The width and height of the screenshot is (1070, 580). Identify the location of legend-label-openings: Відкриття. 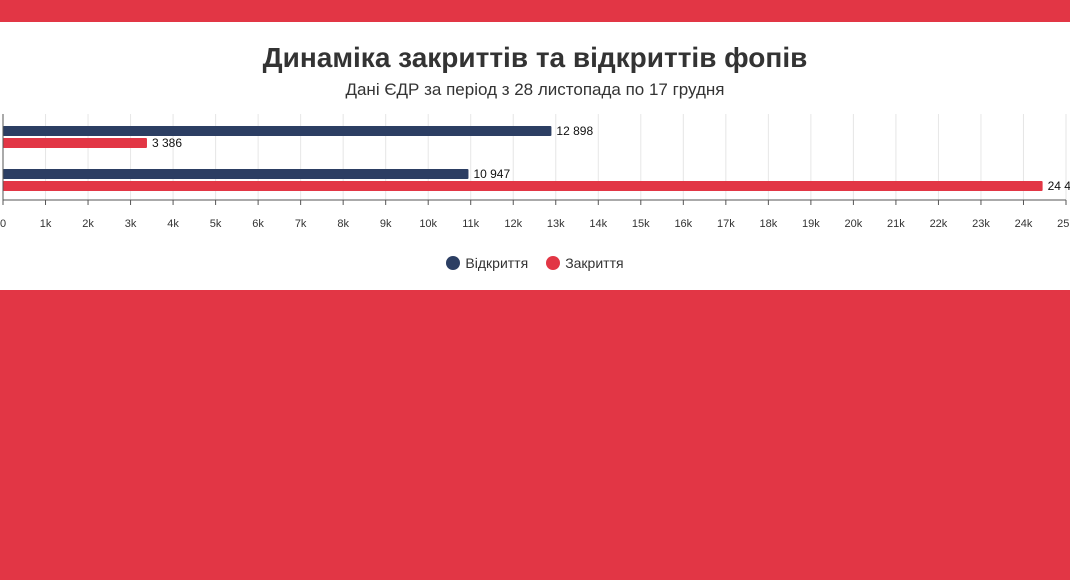
(497, 263).